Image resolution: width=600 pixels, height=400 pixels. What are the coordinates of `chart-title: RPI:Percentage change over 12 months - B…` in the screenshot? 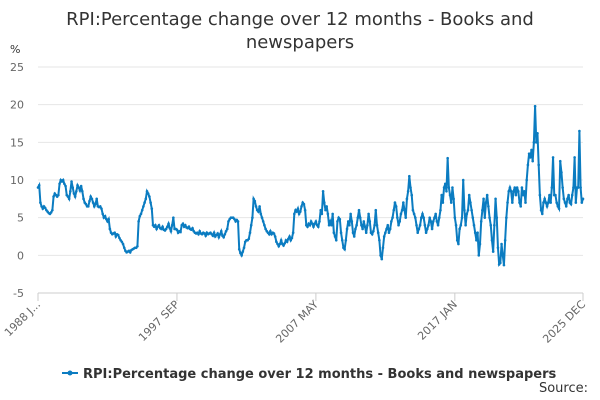 It's located at (300, 31).